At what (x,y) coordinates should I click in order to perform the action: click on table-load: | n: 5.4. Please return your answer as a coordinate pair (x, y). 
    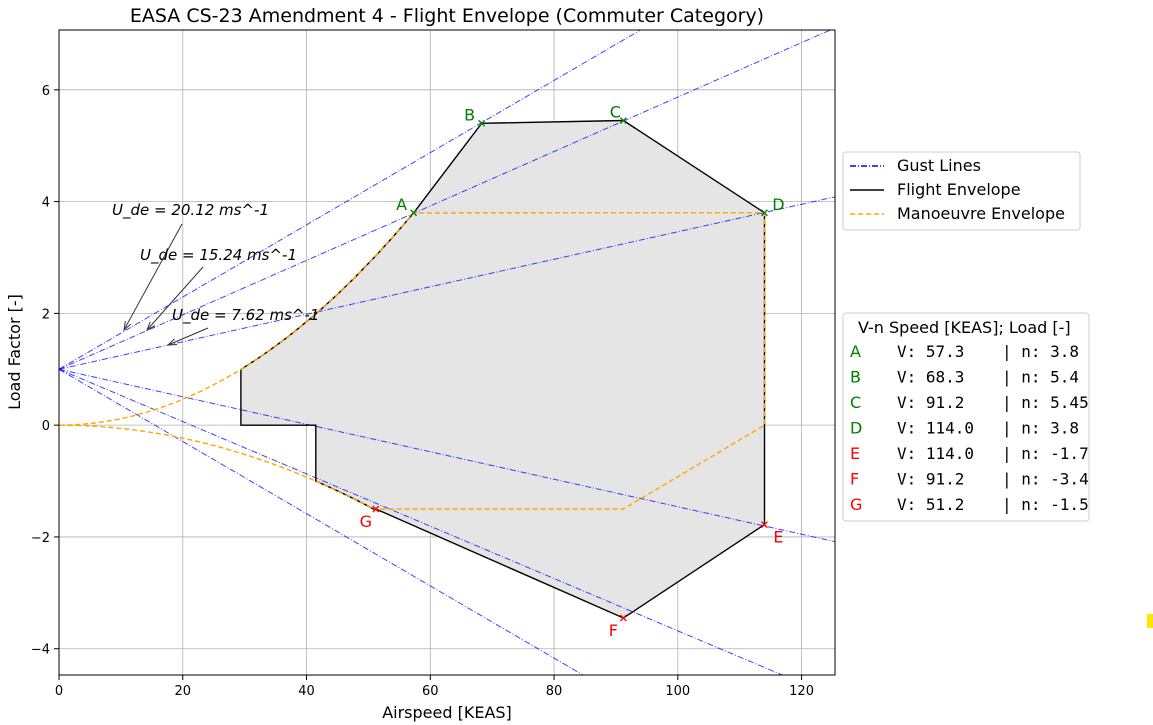
    Looking at the image, I should click on (1040, 377).